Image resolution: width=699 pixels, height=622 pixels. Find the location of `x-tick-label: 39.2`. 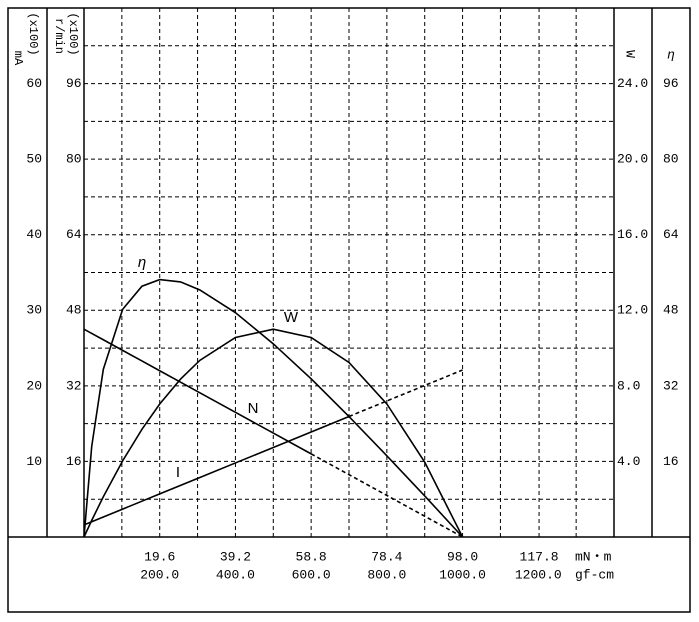

x-tick-label: 39.2 is located at coordinates (235, 556).